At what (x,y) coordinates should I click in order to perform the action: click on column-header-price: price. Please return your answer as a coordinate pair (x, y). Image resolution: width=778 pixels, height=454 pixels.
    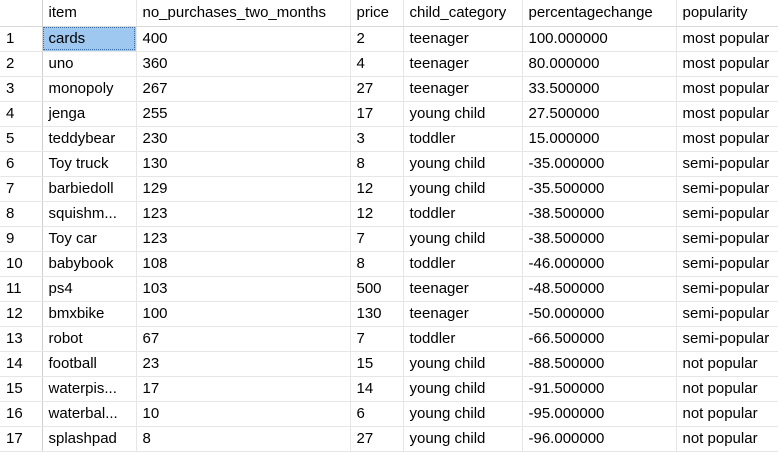
    Looking at the image, I should click on (377, 13).